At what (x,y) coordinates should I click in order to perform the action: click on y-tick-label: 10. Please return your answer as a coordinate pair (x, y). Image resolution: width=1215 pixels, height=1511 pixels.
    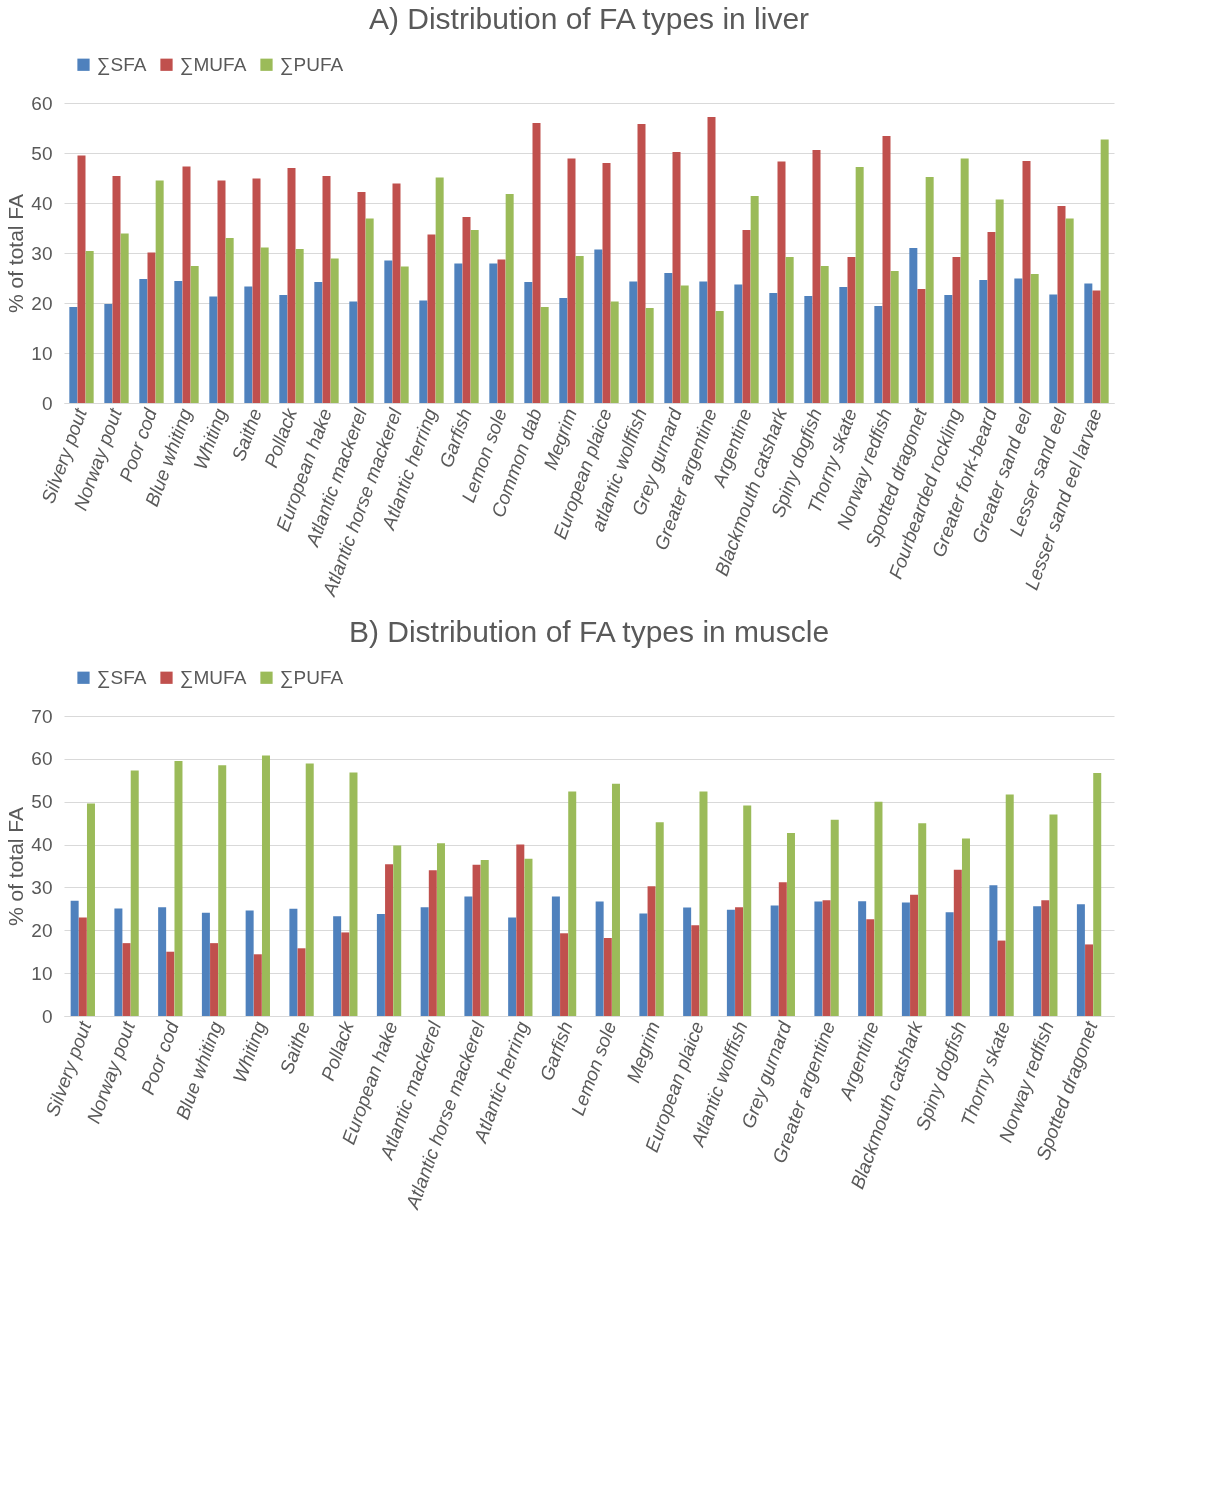
    Looking at the image, I should click on (42, 973).